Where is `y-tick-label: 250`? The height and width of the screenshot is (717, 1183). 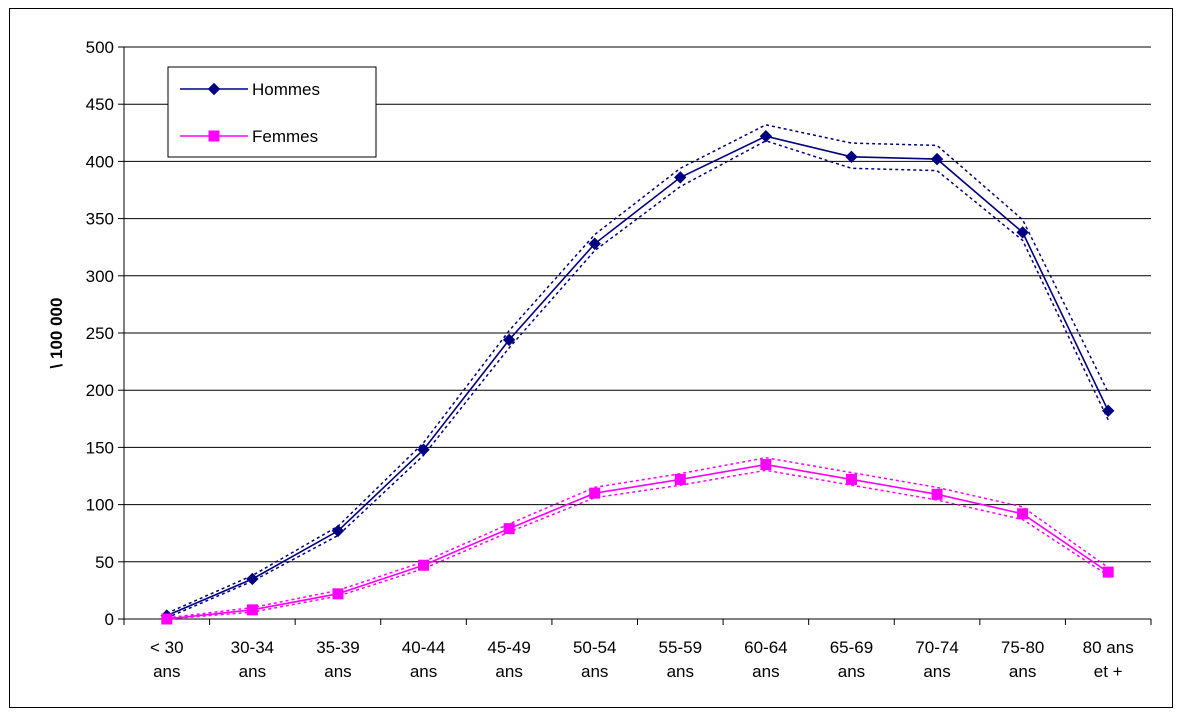 y-tick-label: 250 is located at coordinates (100, 333).